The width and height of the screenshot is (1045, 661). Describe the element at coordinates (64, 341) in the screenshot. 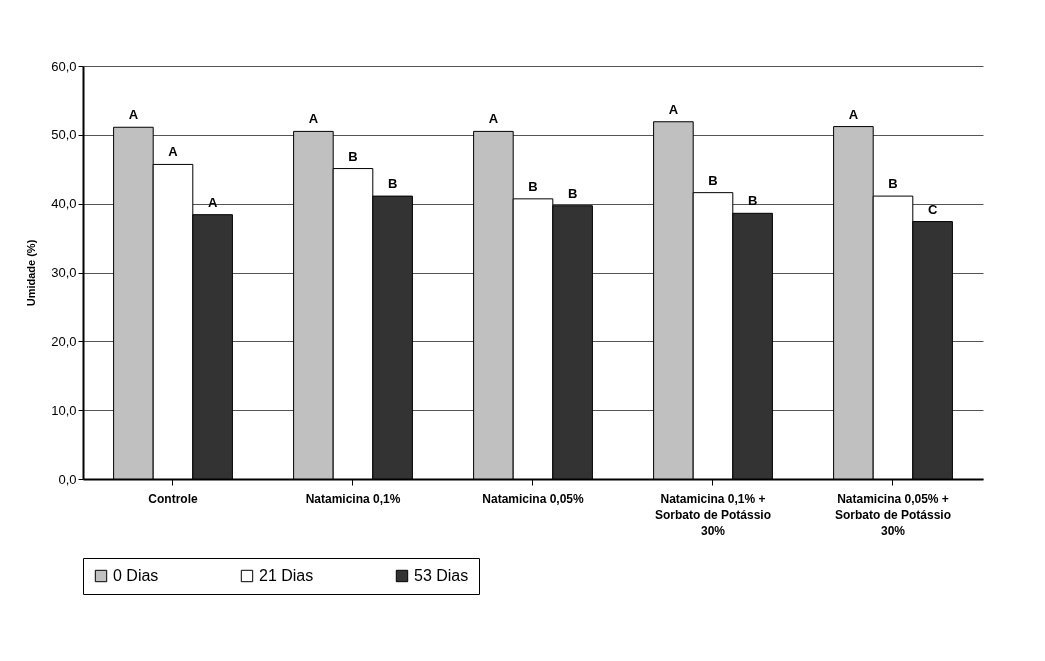

I see `y-tick-label: 20,0` at that location.